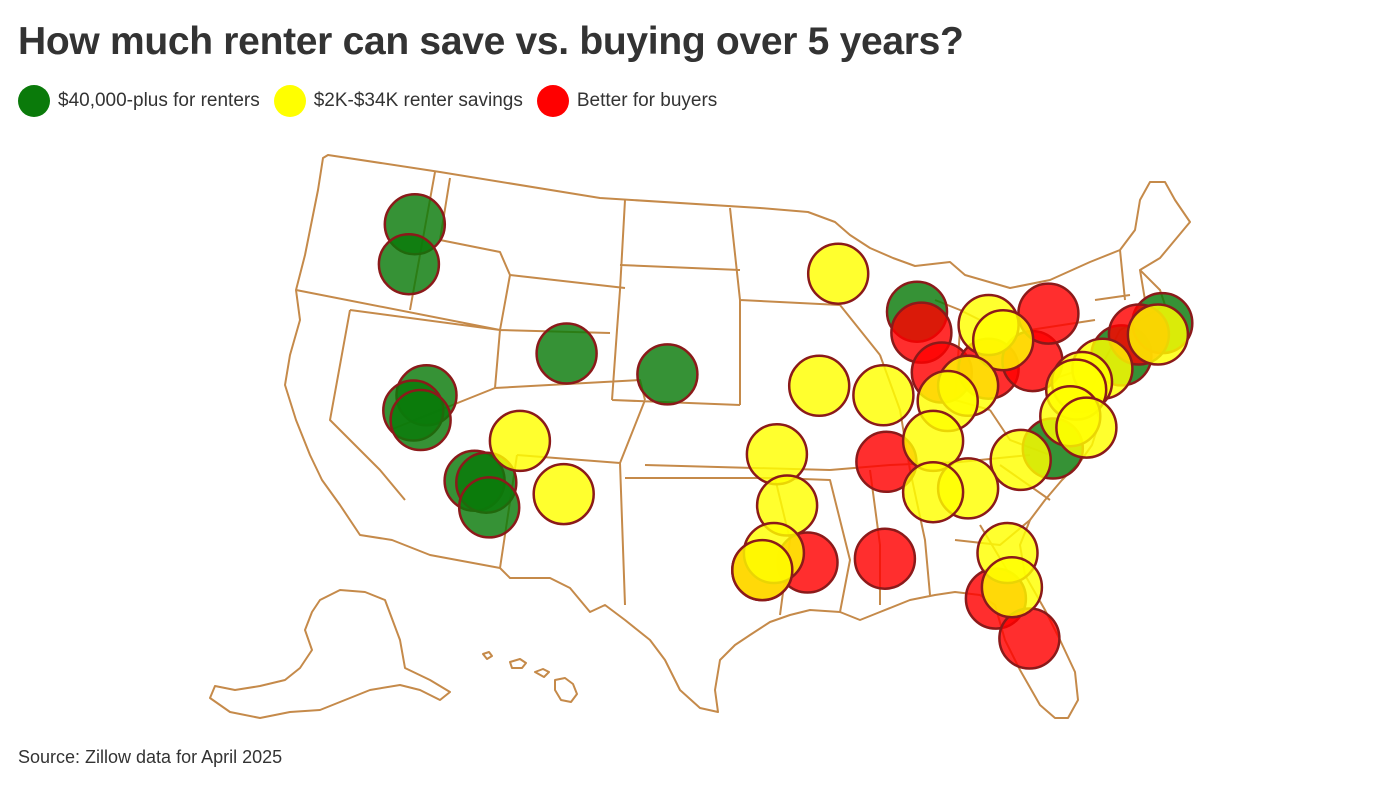 The height and width of the screenshot is (787, 1400). I want to click on legend-swatch-green, so click(34, 101).